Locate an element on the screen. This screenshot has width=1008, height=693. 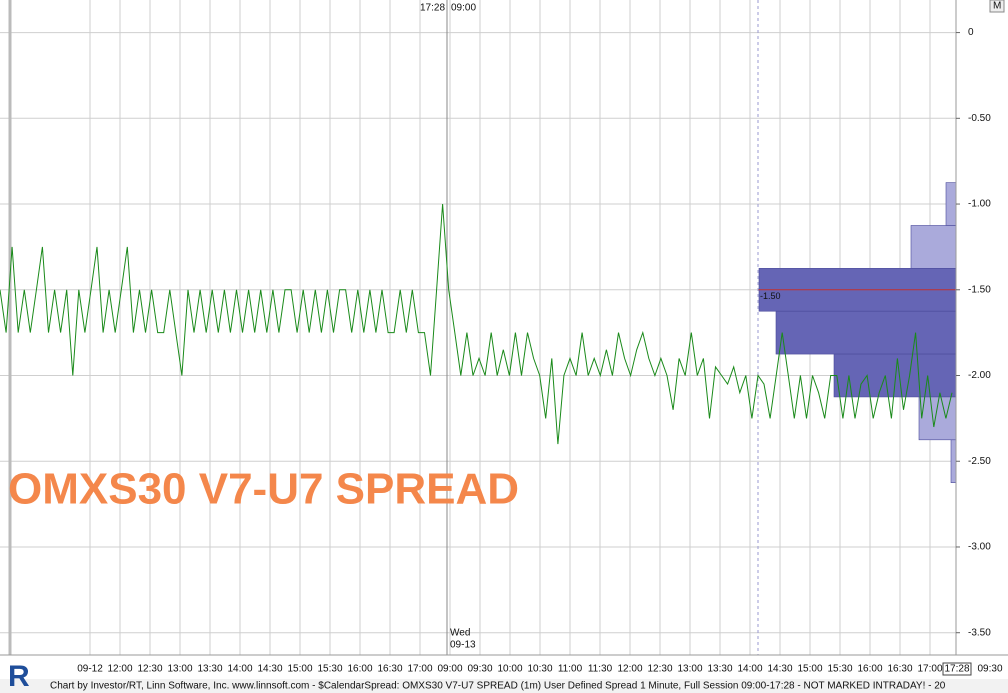
corner-button is located at coordinates (997, 6).